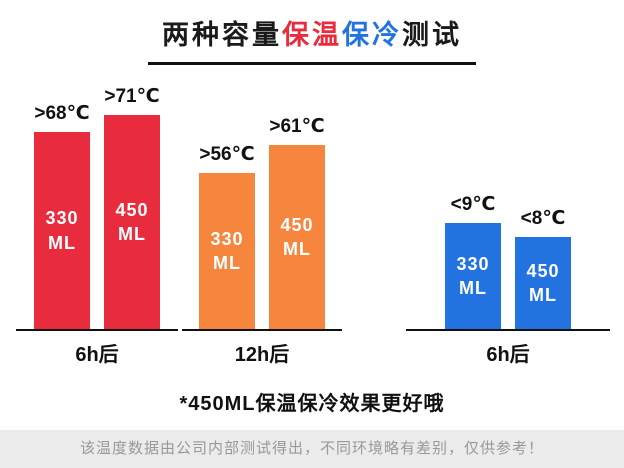 Image resolution: width=624 pixels, height=468 pixels. Describe the element at coordinates (262, 222) in the screenshot. I see `bars-row: >56℃ 330 ML >61℃ 450 ML` at that location.